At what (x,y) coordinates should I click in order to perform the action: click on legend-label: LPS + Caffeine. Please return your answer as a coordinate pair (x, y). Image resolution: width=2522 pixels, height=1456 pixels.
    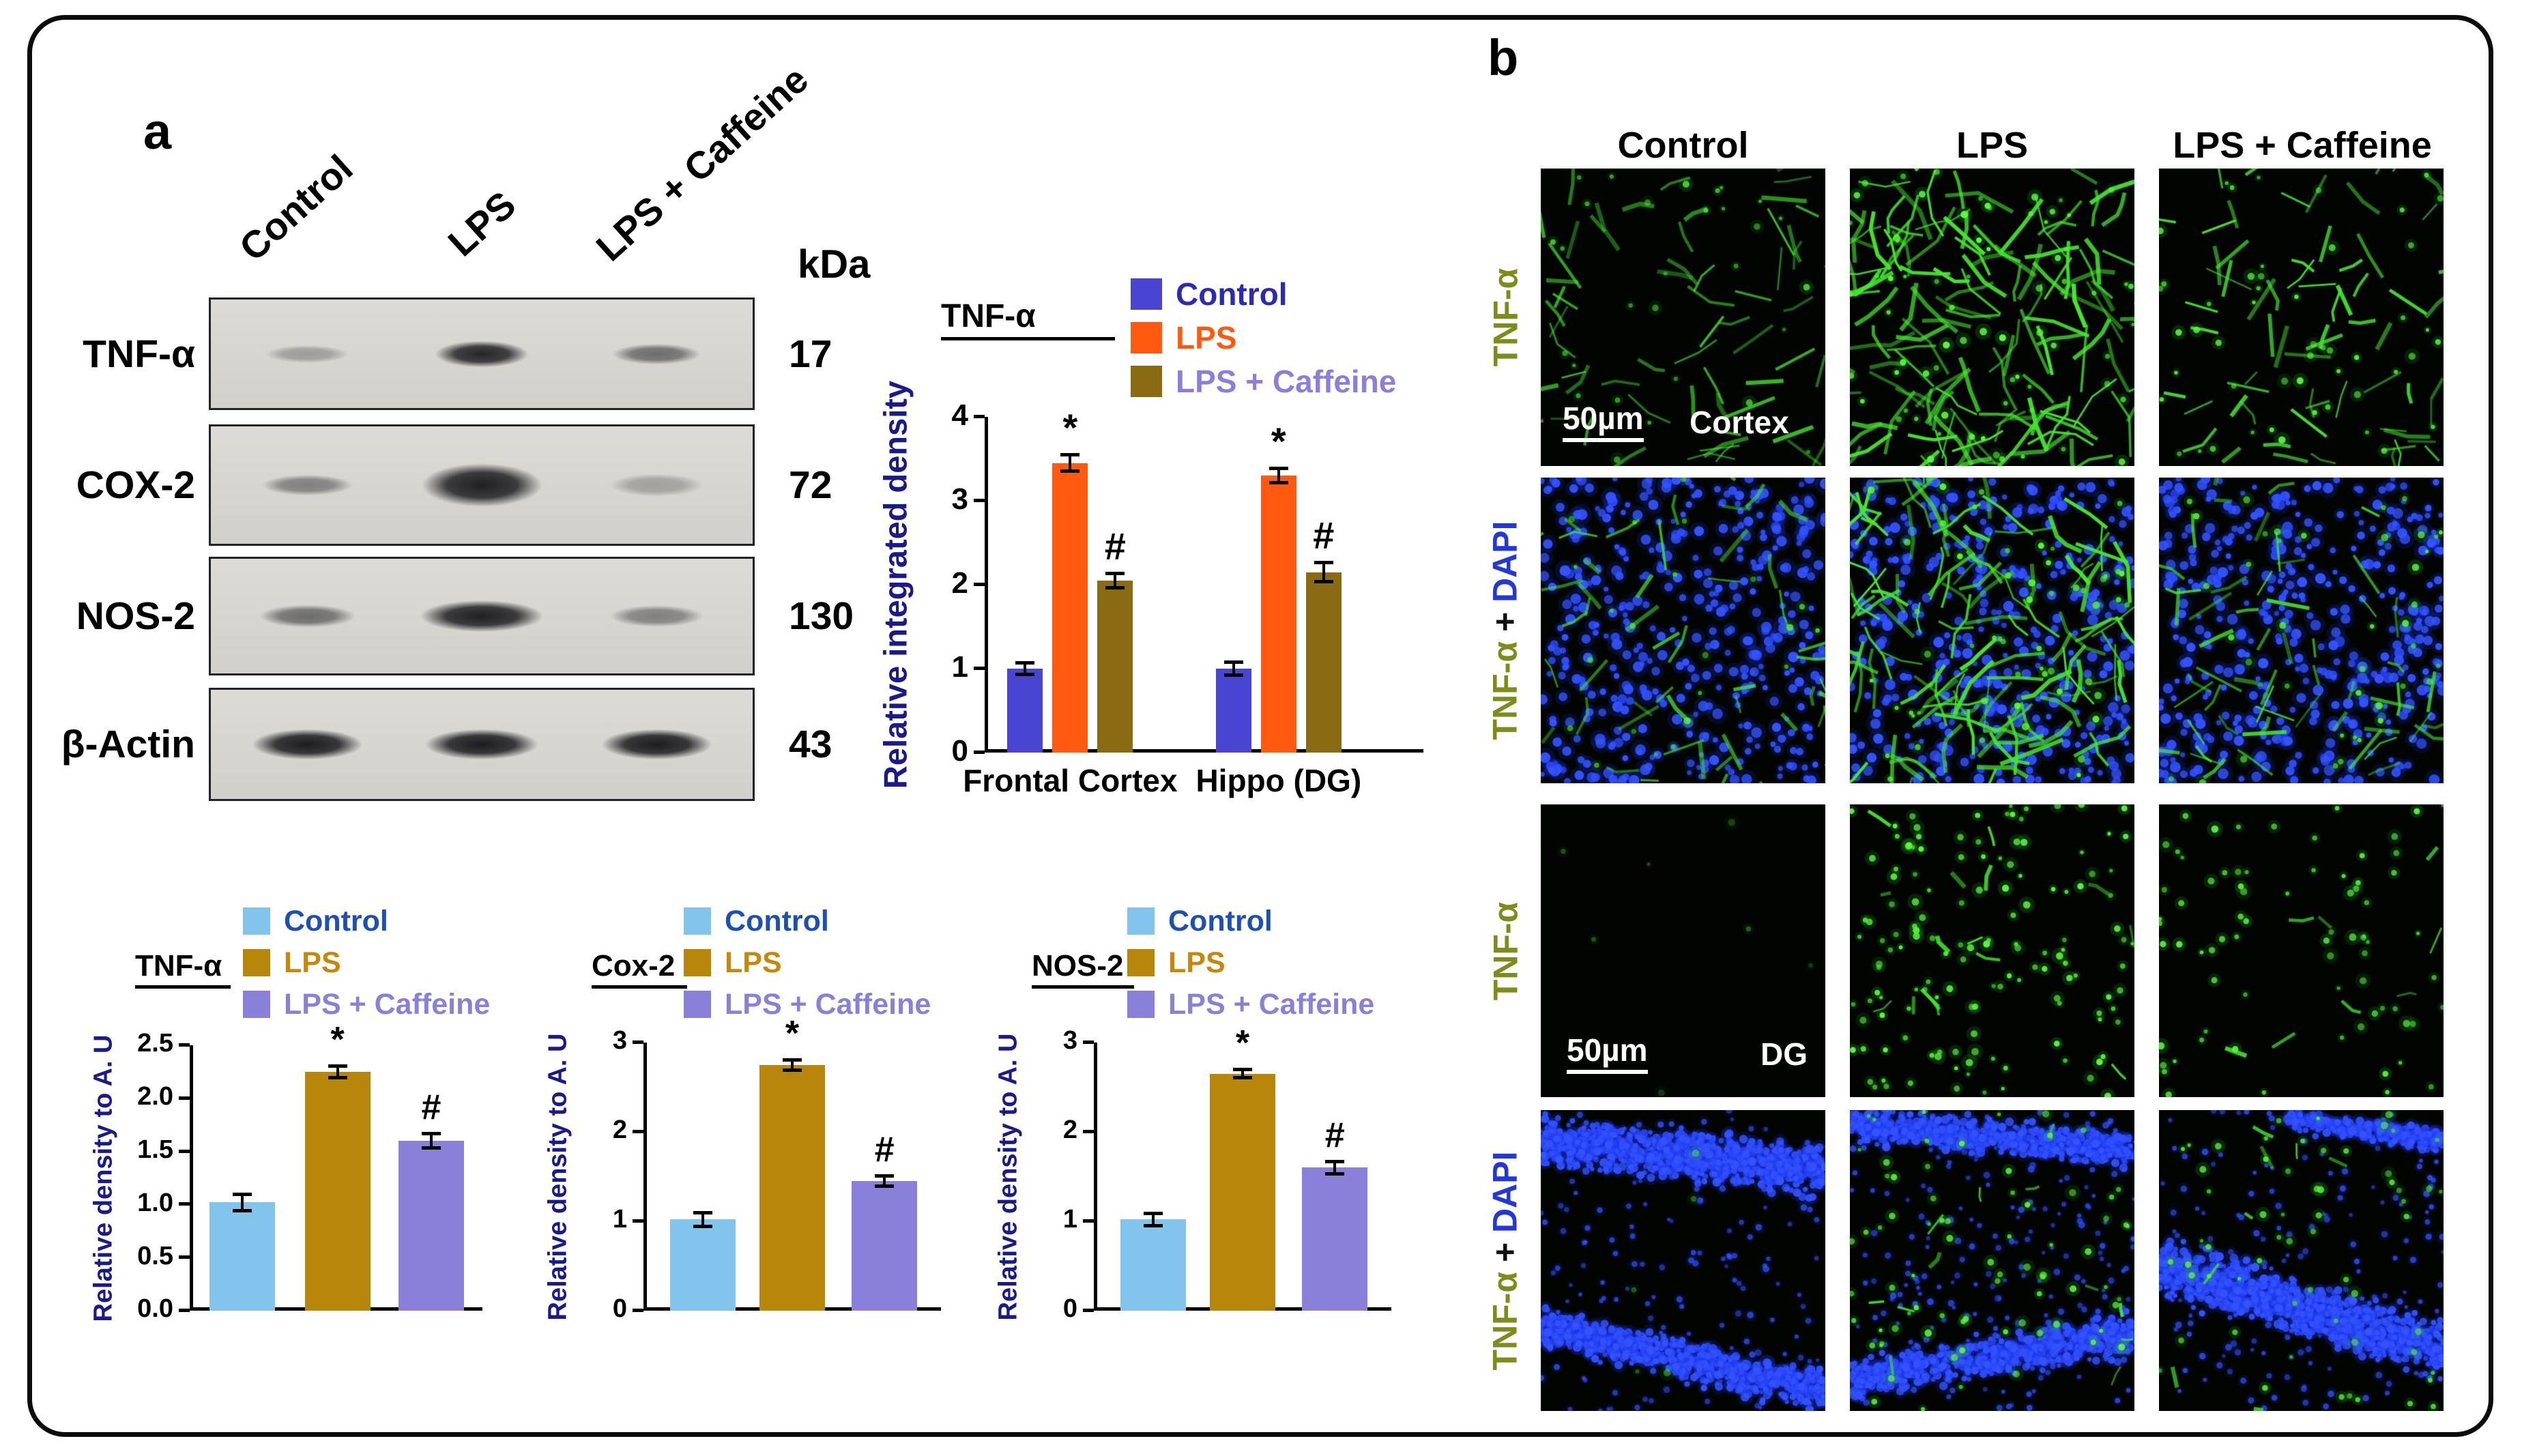
    Looking at the image, I should click on (1286, 381).